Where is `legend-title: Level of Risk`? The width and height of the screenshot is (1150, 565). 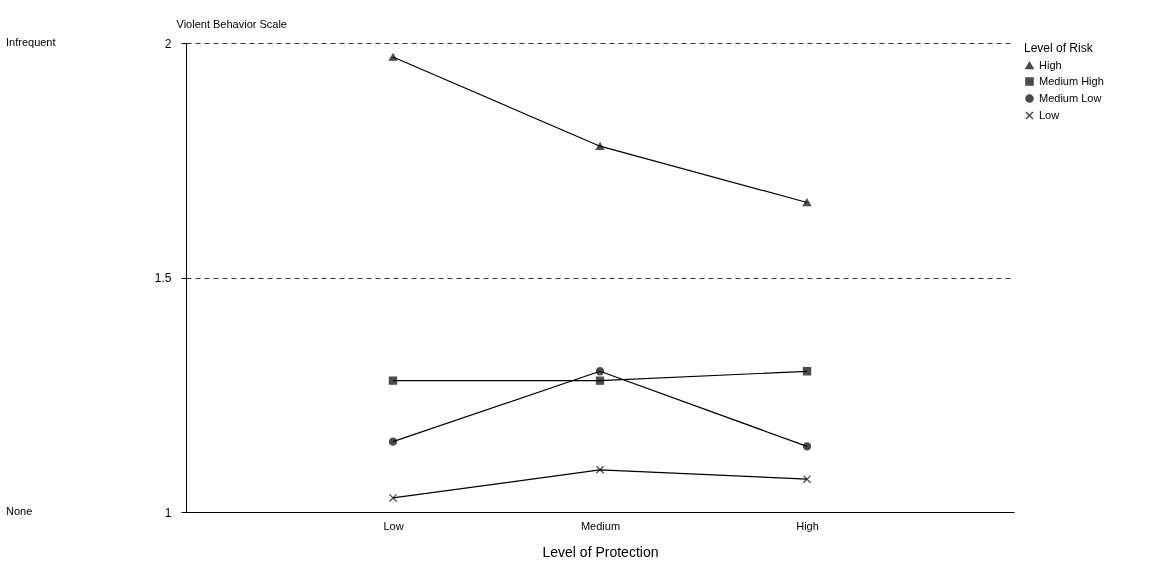 legend-title: Level of Risk is located at coordinates (1059, 48).